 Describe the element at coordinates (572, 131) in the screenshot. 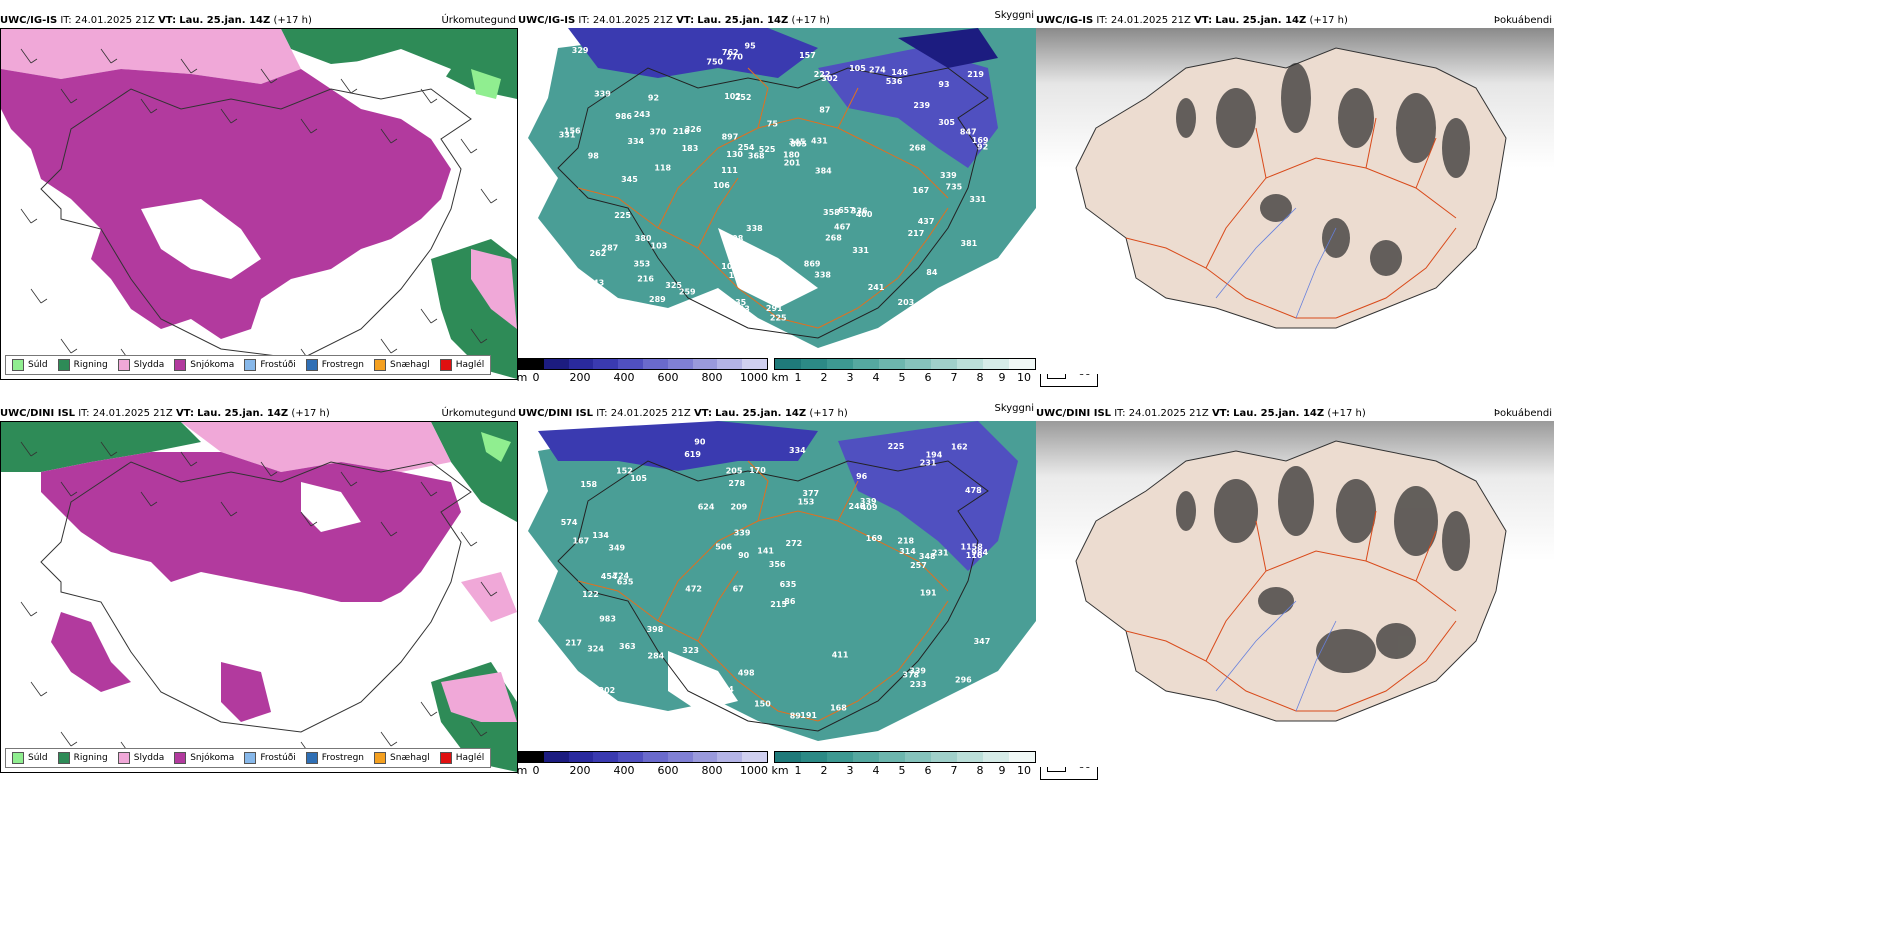

I see `cloud-base-label: 156` at that location.